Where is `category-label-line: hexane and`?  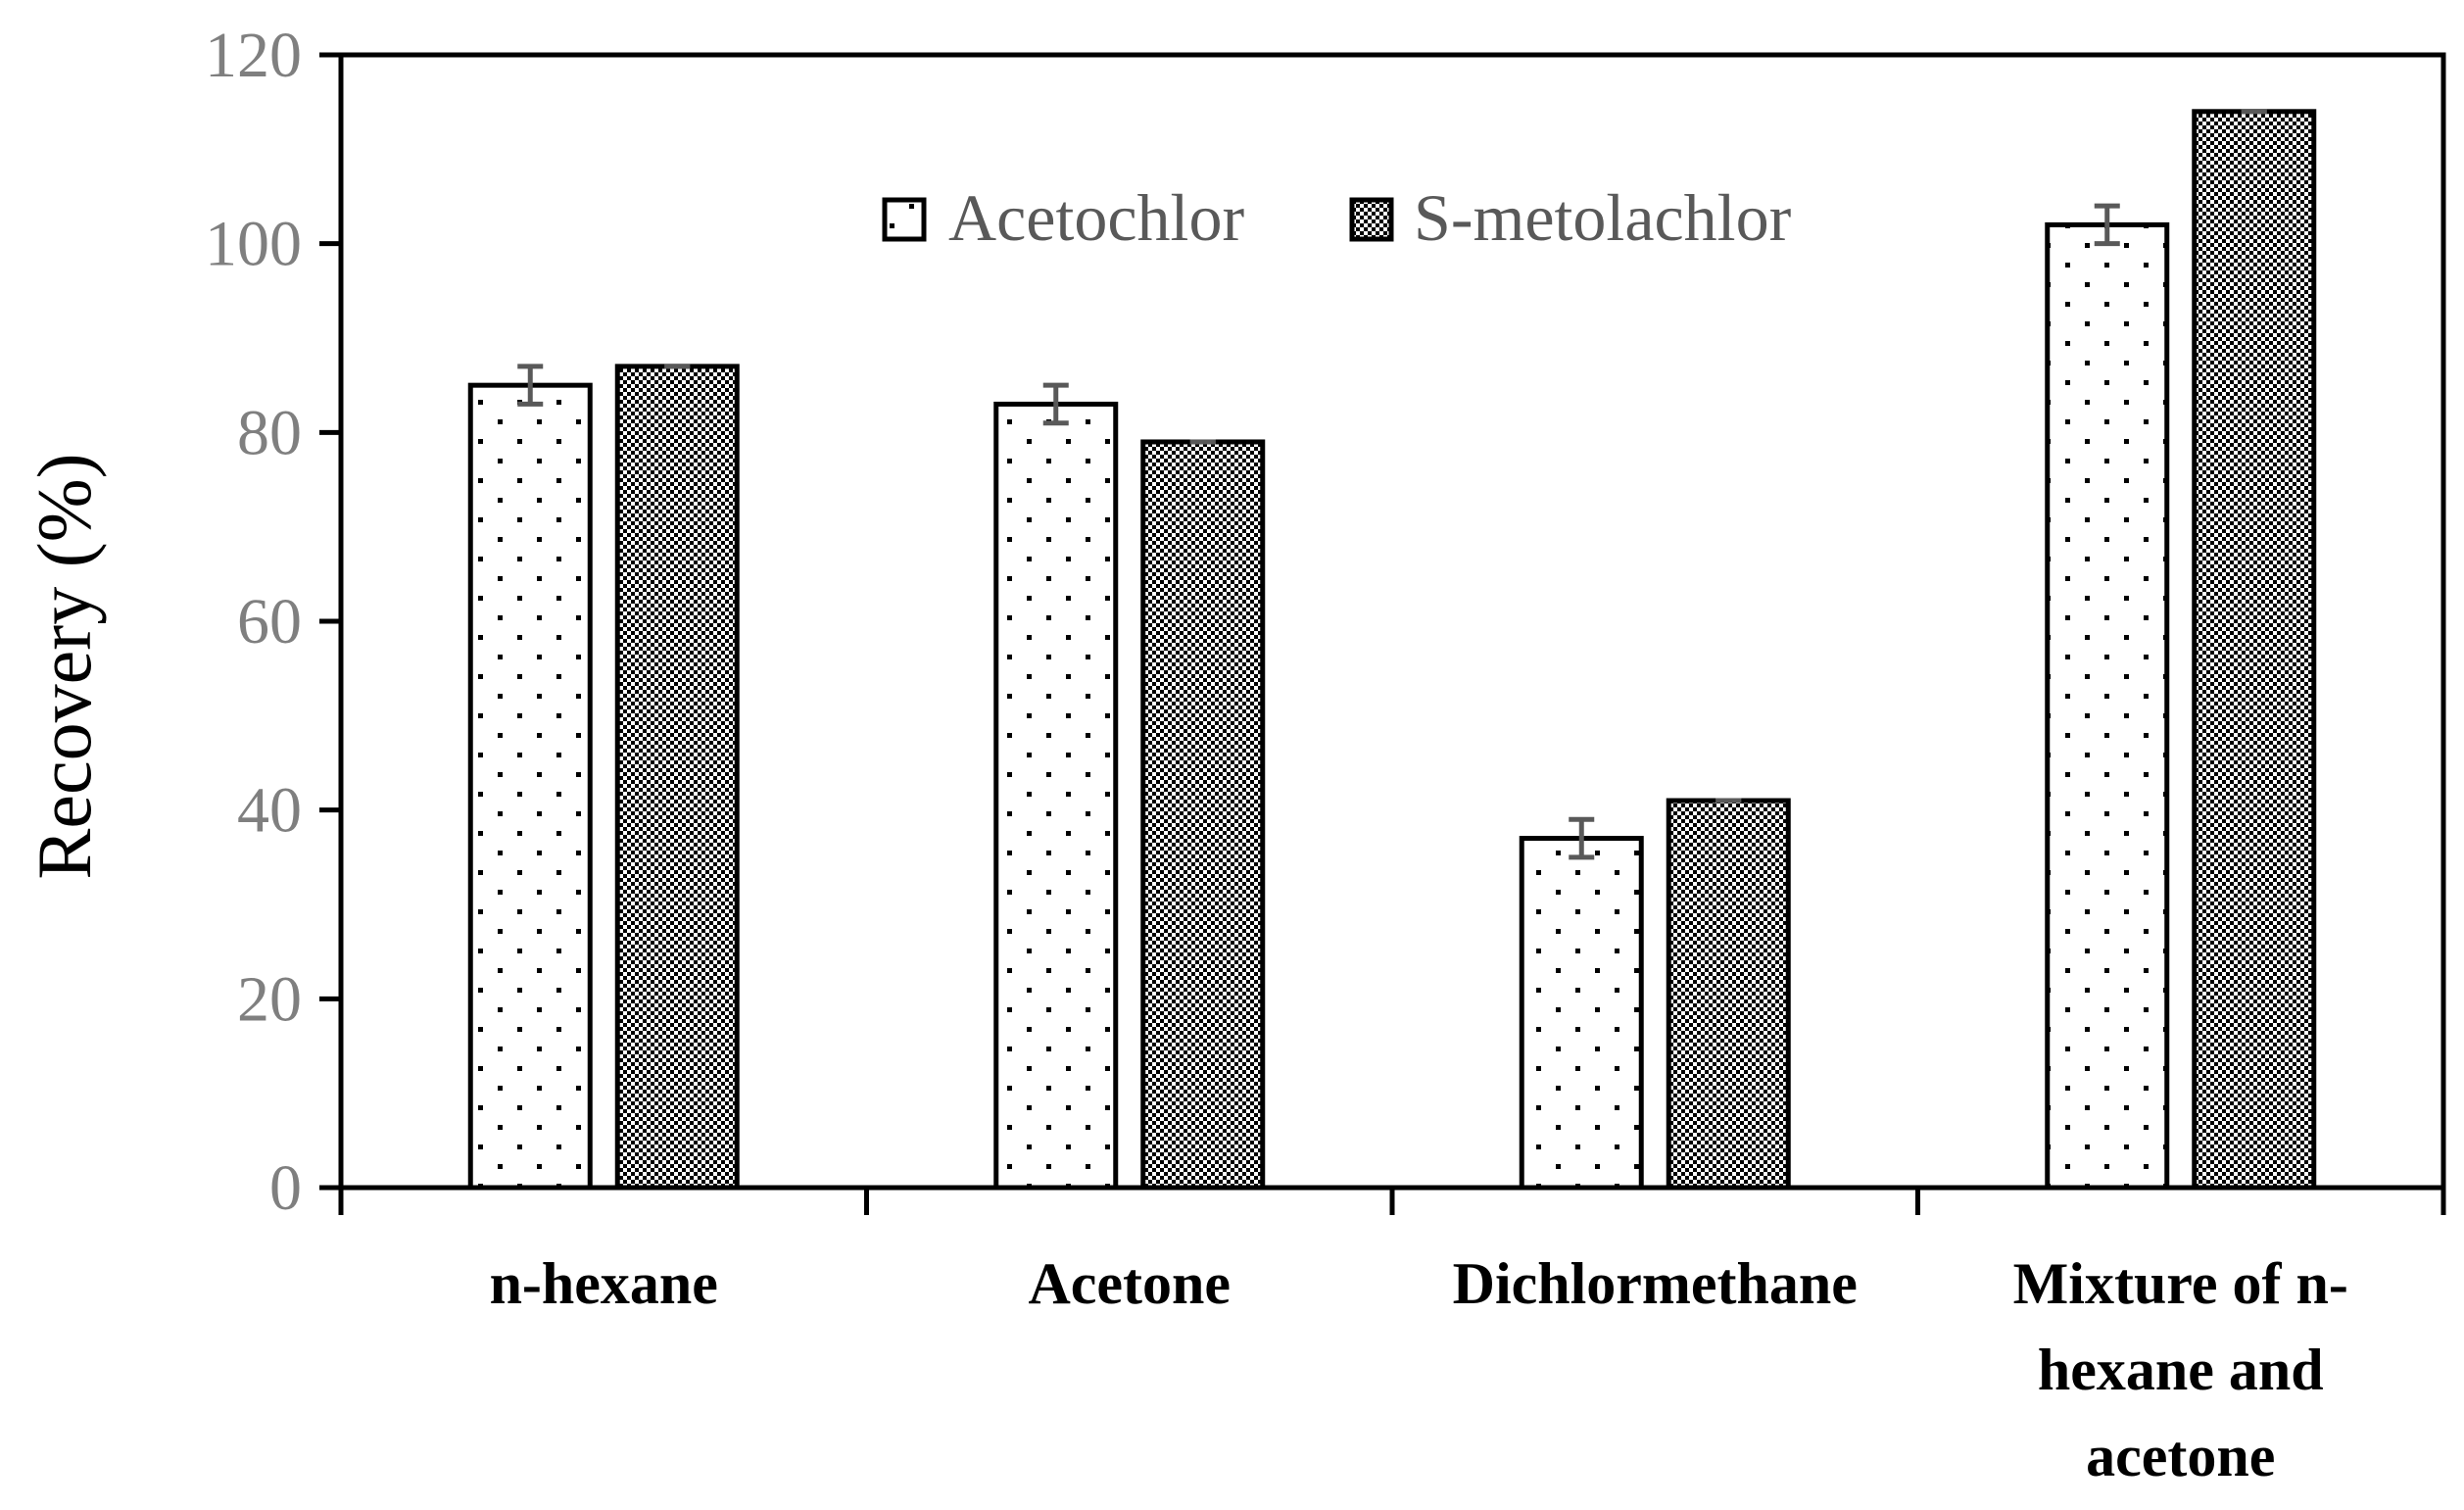 category-label-line: hexane and is located at coordinates (2181, 1370).